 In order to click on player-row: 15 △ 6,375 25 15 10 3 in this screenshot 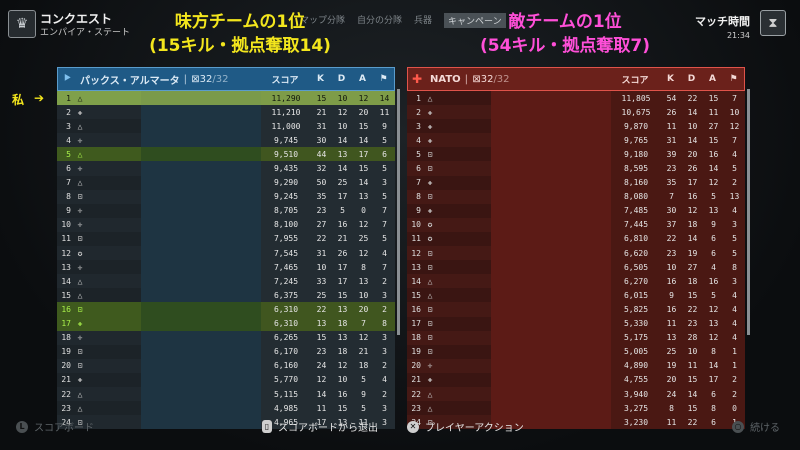, I will do `click(226, 295)`.